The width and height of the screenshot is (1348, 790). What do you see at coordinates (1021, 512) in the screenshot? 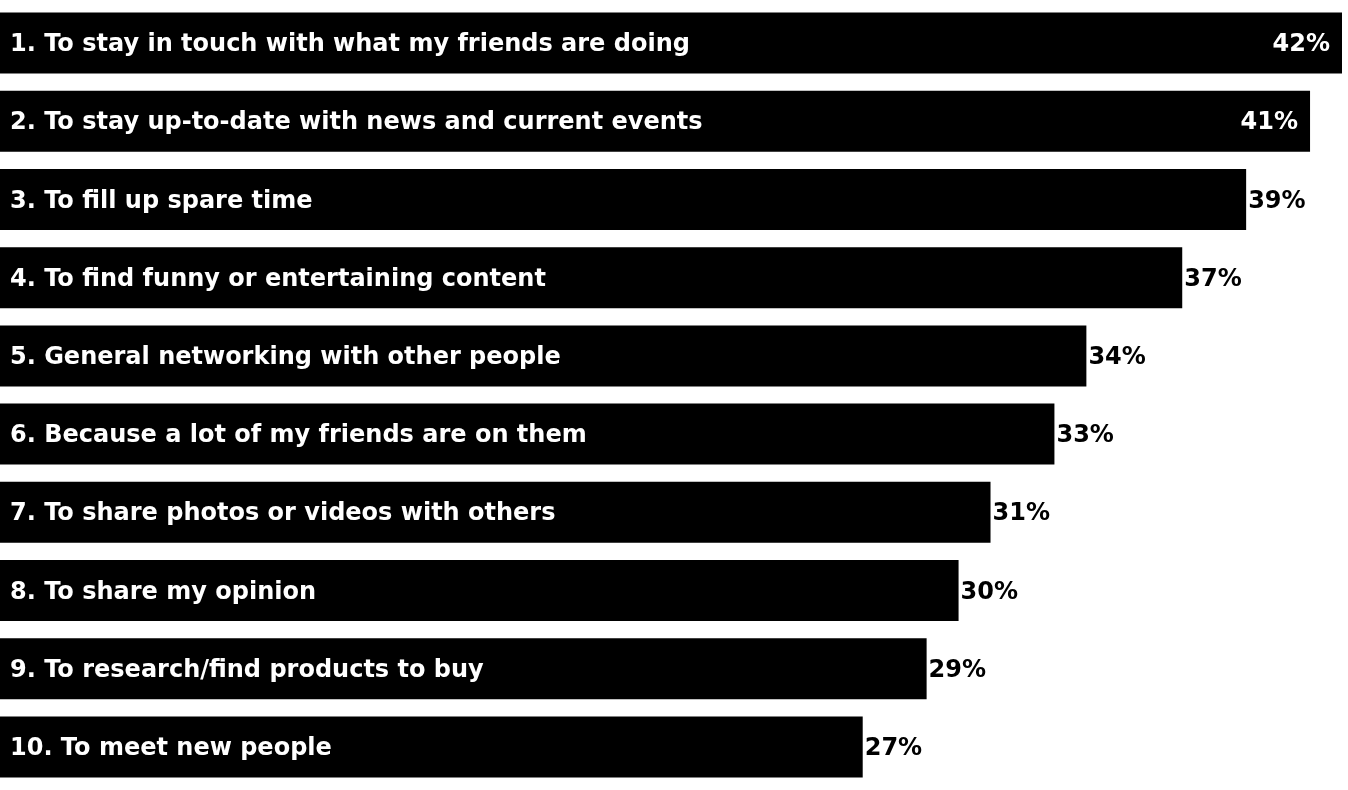
I see `data-label: 31%` at bounding box center [1021, 512].